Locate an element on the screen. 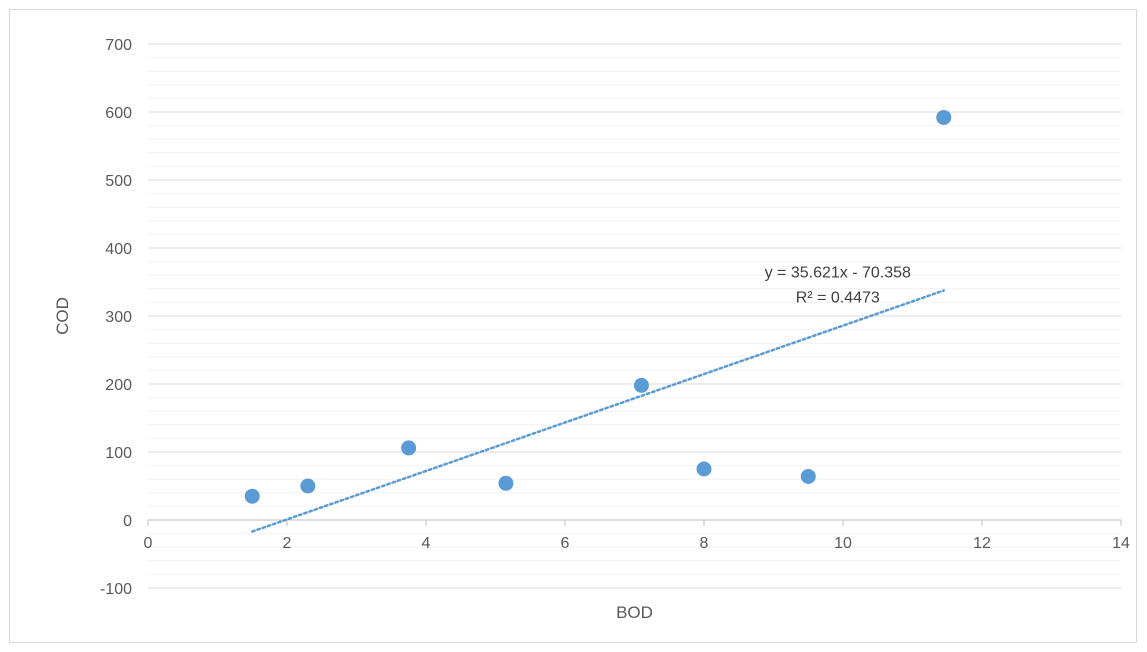 The width and height of the screenshot is (1147, 652). y-tick-label: 100 is located at coordinates (118, 453).